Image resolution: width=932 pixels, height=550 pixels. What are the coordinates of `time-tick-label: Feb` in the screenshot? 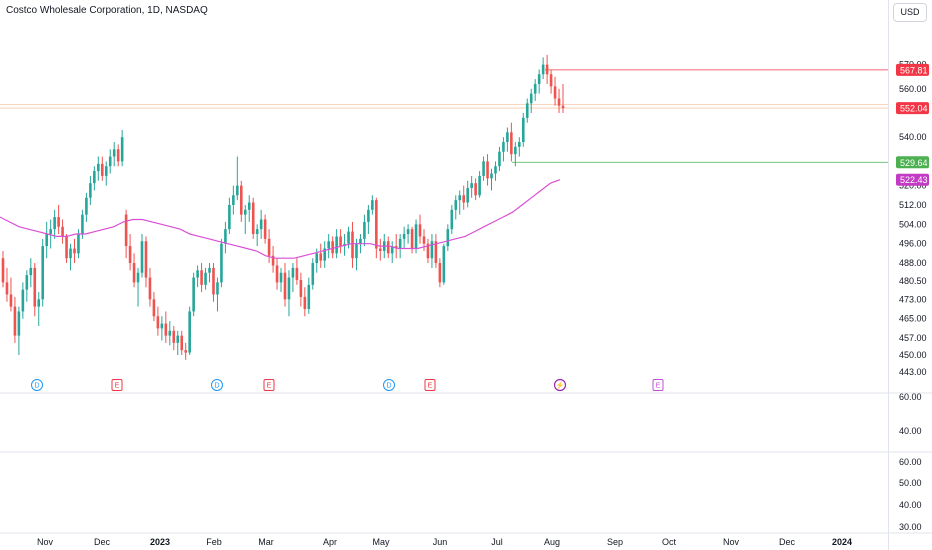 It's located at (214, 542).